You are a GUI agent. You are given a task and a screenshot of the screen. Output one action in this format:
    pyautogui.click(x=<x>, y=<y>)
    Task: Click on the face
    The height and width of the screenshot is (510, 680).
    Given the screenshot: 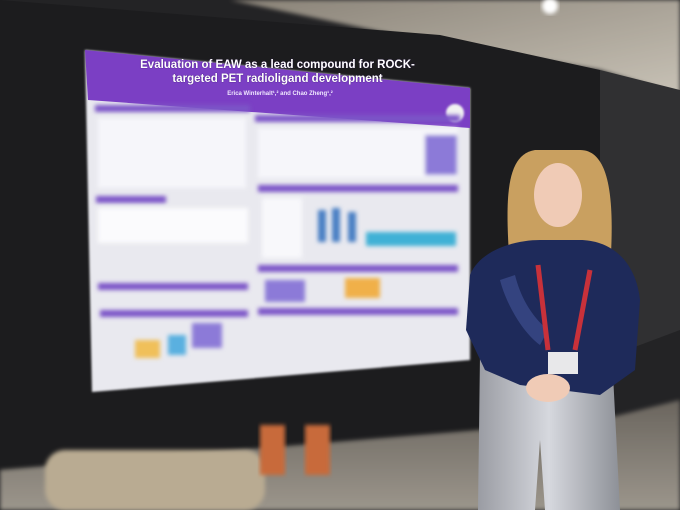 What is the action you would take?
    pyautogui.click(x=558, y=195)
    